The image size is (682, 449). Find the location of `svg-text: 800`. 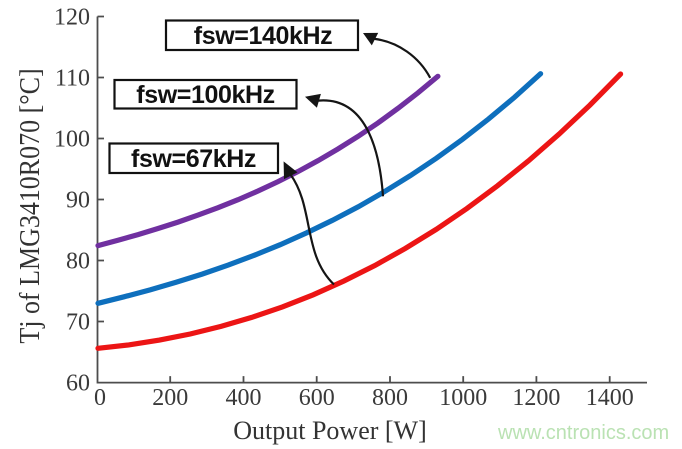

svg-text: 800 is located at coordinates (390, 398).